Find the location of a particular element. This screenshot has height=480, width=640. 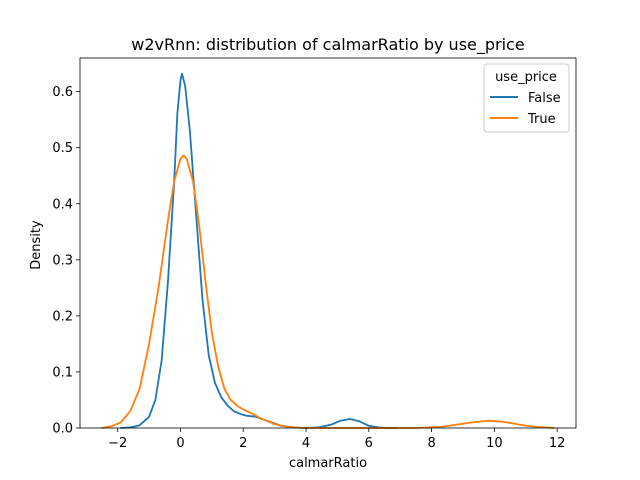

legend-label-false: False is located at coordinates (544, 98).